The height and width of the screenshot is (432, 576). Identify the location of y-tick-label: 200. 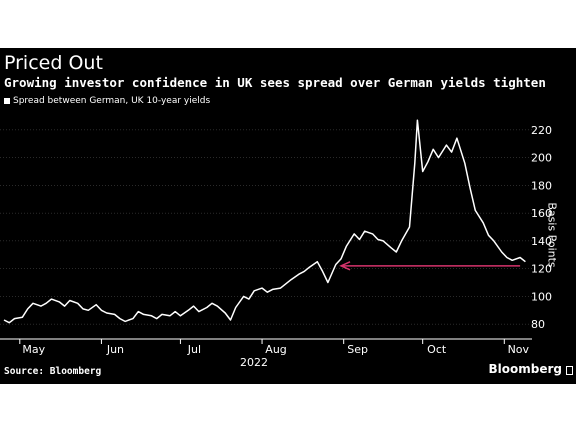
(541, 158).